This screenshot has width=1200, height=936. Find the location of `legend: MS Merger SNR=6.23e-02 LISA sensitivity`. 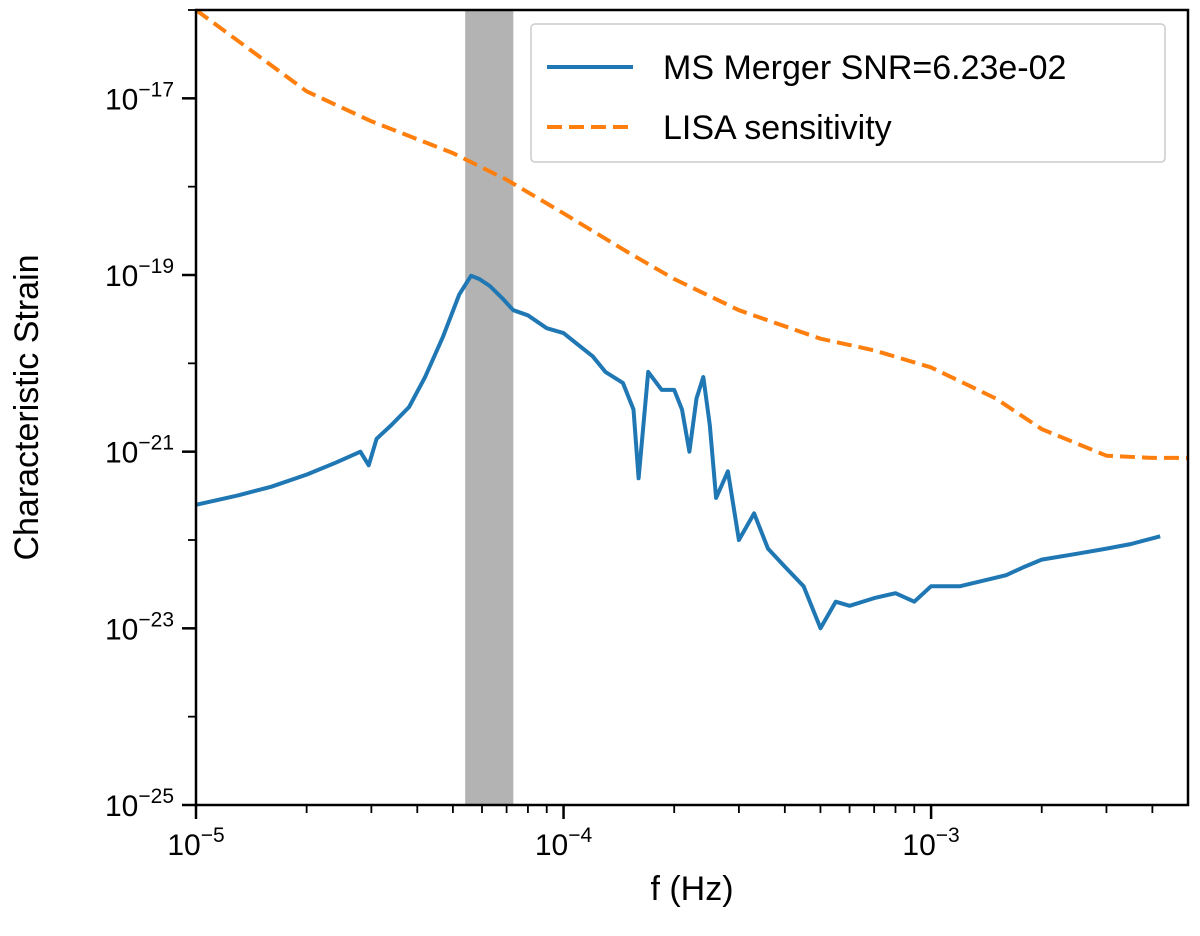

legend: MS Merger SNR=6.23e-02 LISA sensitivity is located at coordinates (848, 93).